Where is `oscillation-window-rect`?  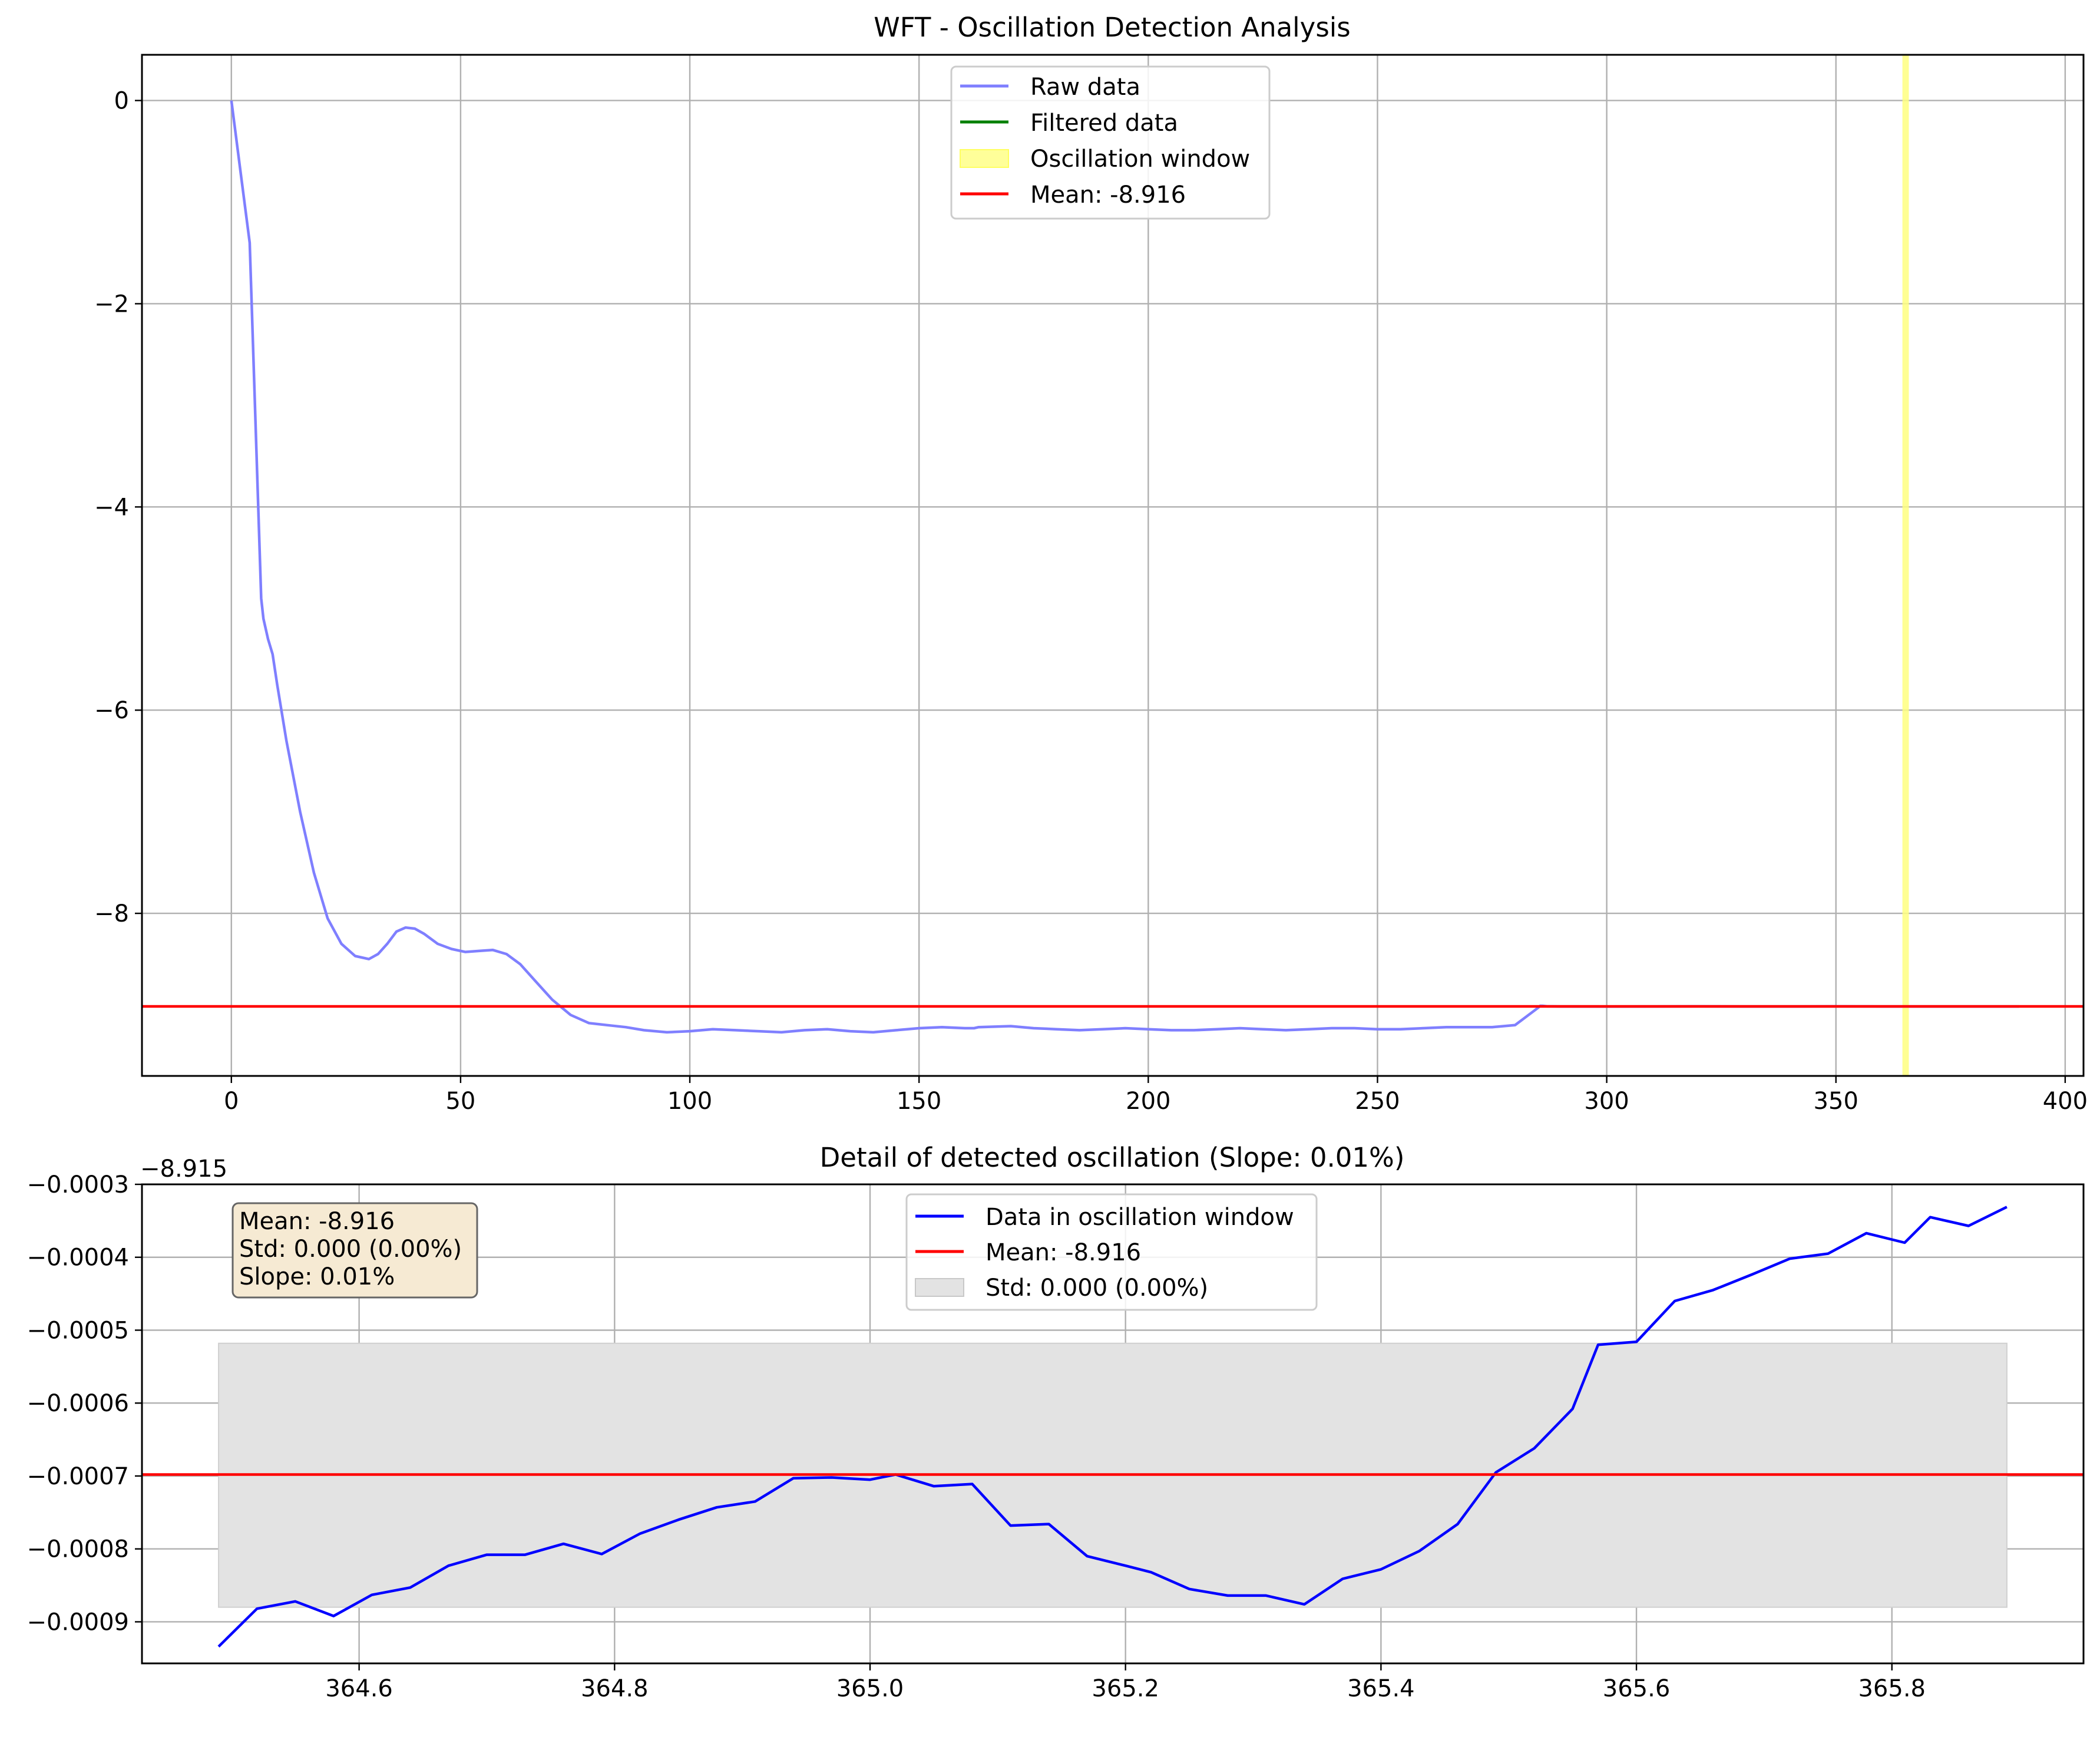 oscillation-window-rect is located at coordinates (1905, 565).